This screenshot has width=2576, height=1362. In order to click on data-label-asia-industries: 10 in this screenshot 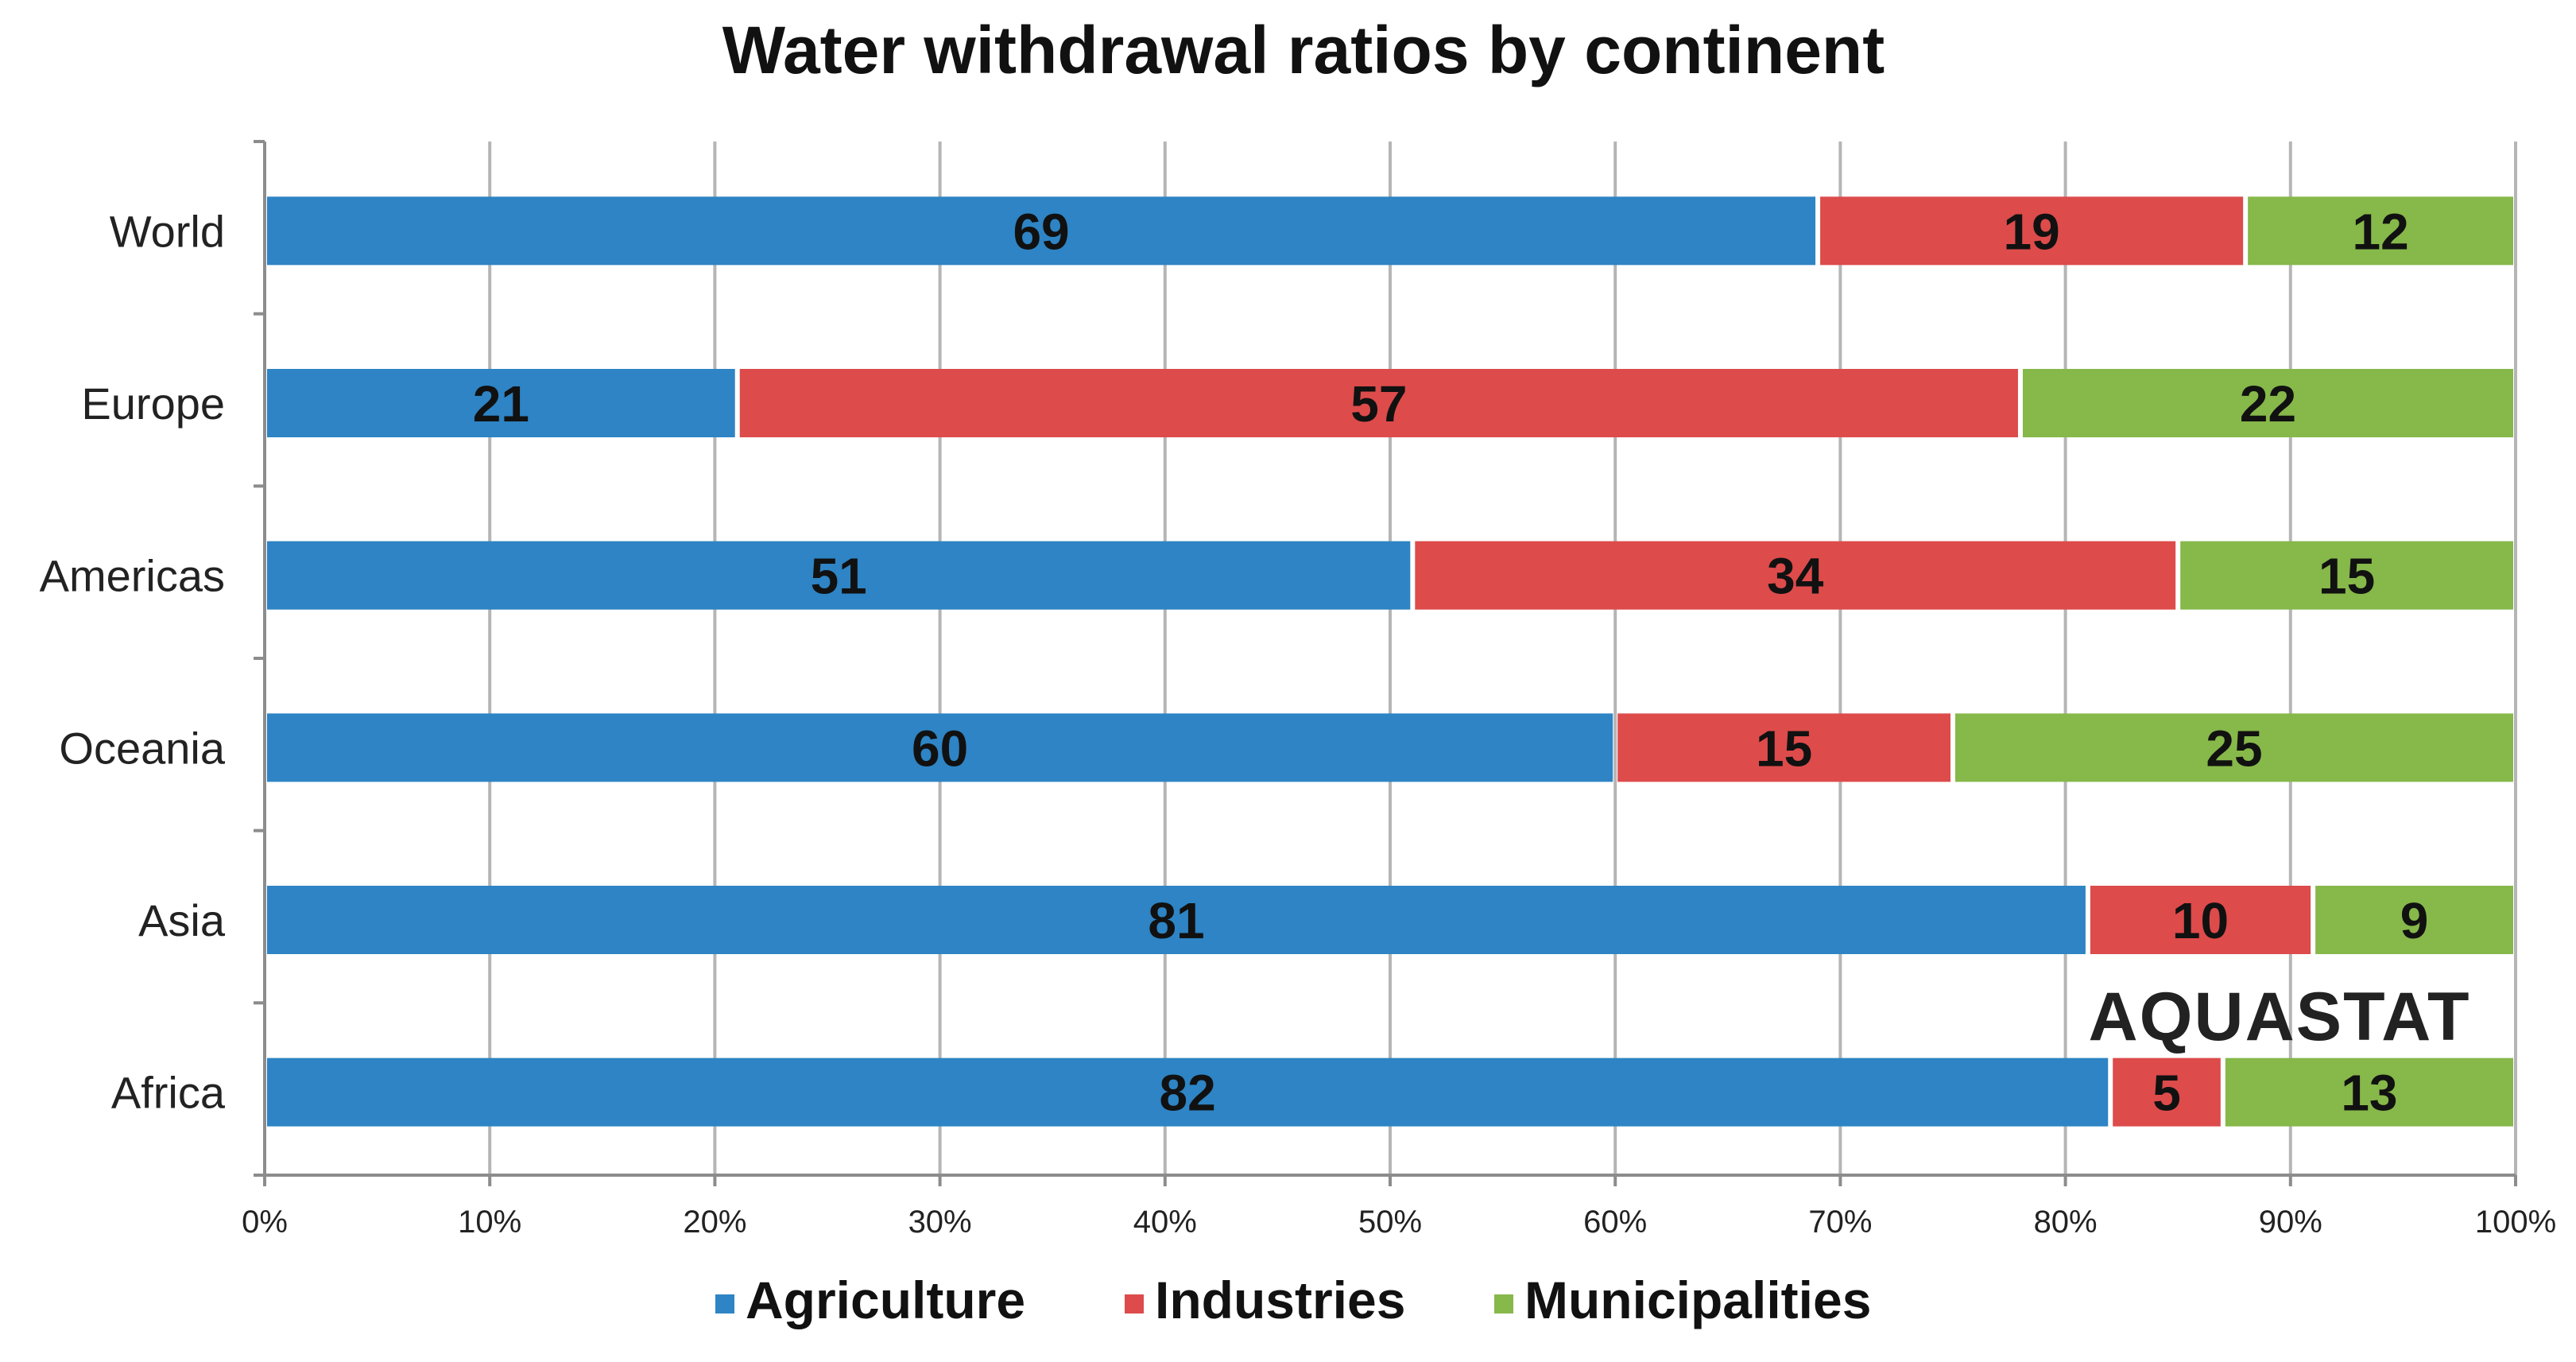, I will do `click(2200, 920)`.